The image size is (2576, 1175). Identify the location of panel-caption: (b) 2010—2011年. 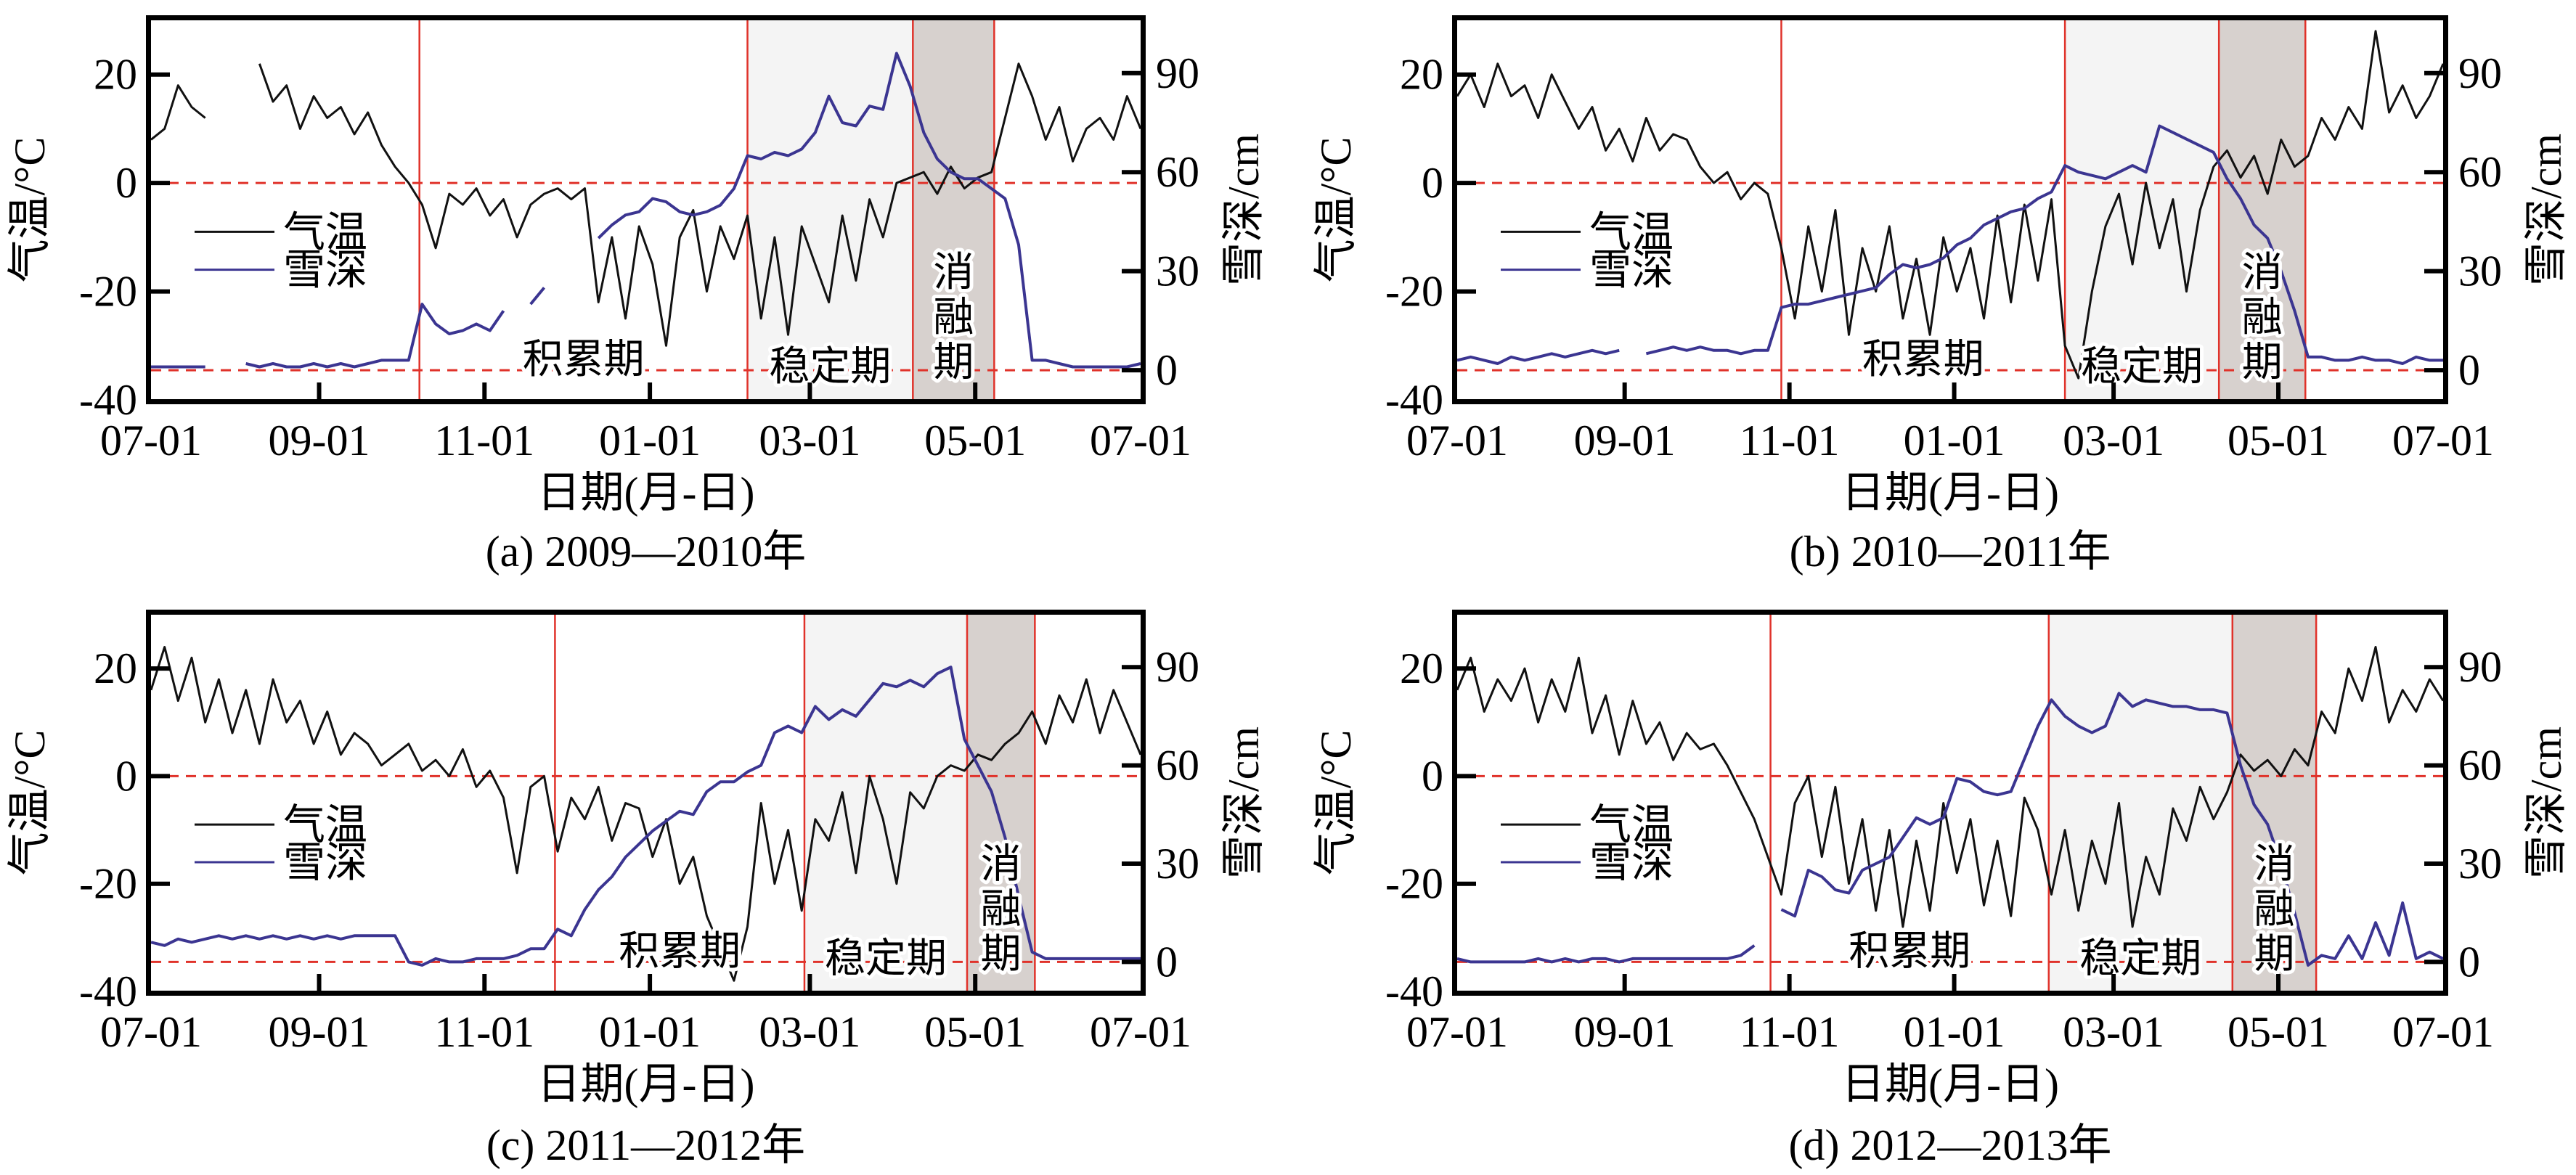
(1950, 552).